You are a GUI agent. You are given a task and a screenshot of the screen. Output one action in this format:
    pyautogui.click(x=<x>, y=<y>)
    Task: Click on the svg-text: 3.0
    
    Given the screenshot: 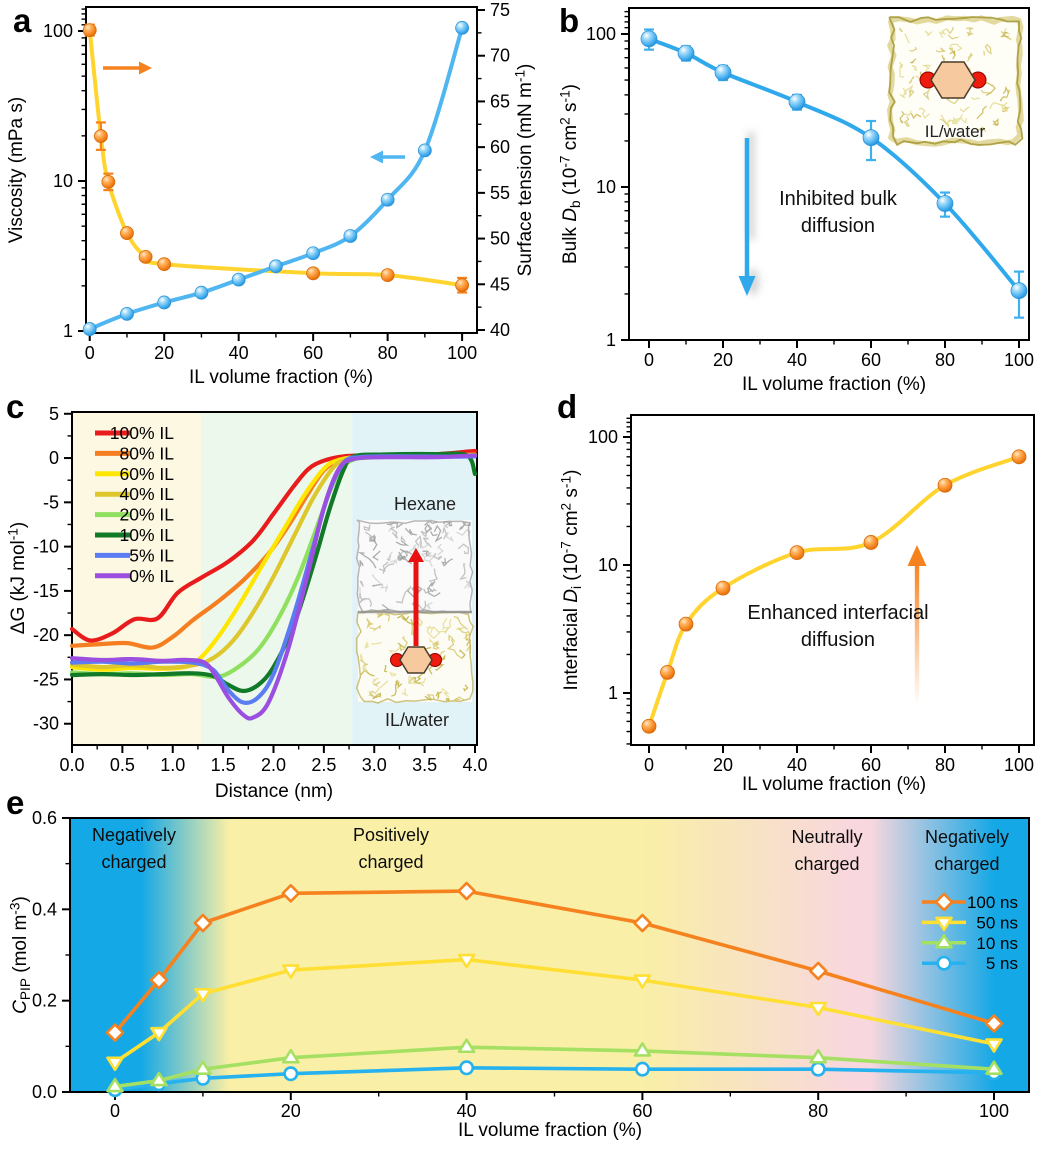 What is the action you would take?
    pyautogui.click(x=374, y=765)
    